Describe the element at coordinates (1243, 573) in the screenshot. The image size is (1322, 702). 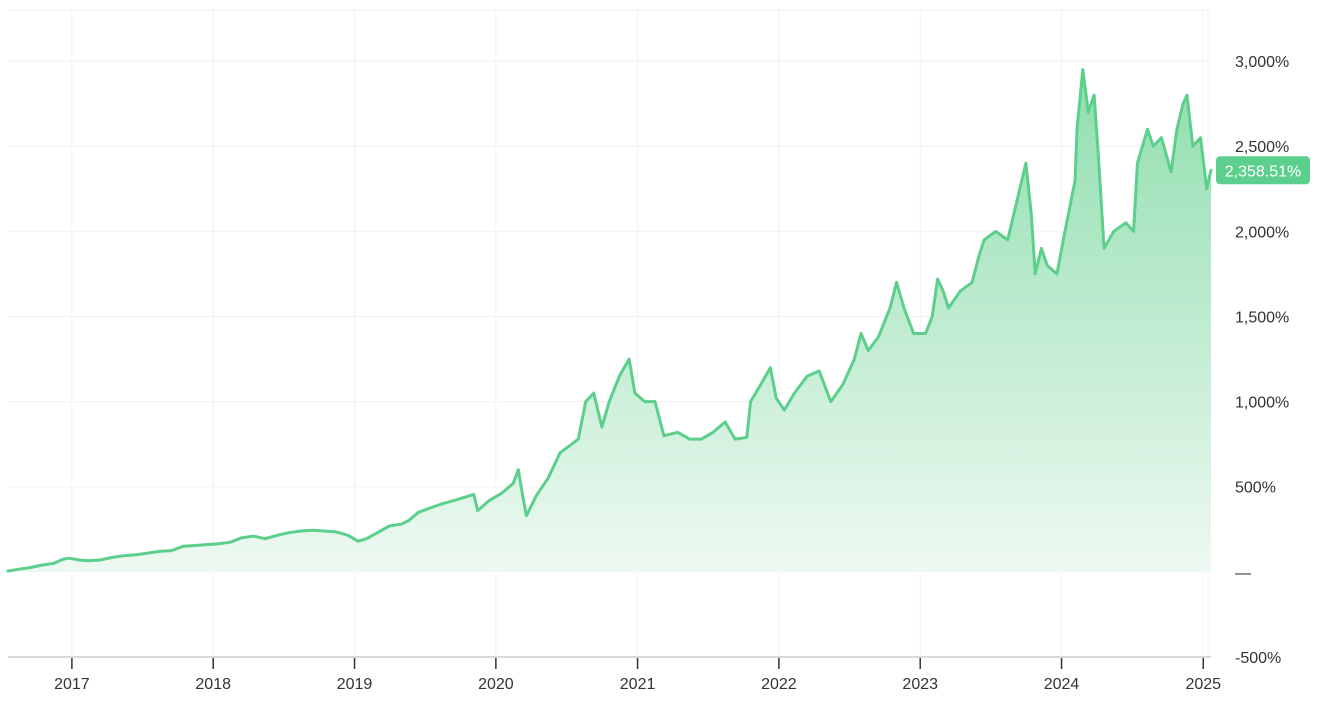
I see `y-tick-label: —` at that location.